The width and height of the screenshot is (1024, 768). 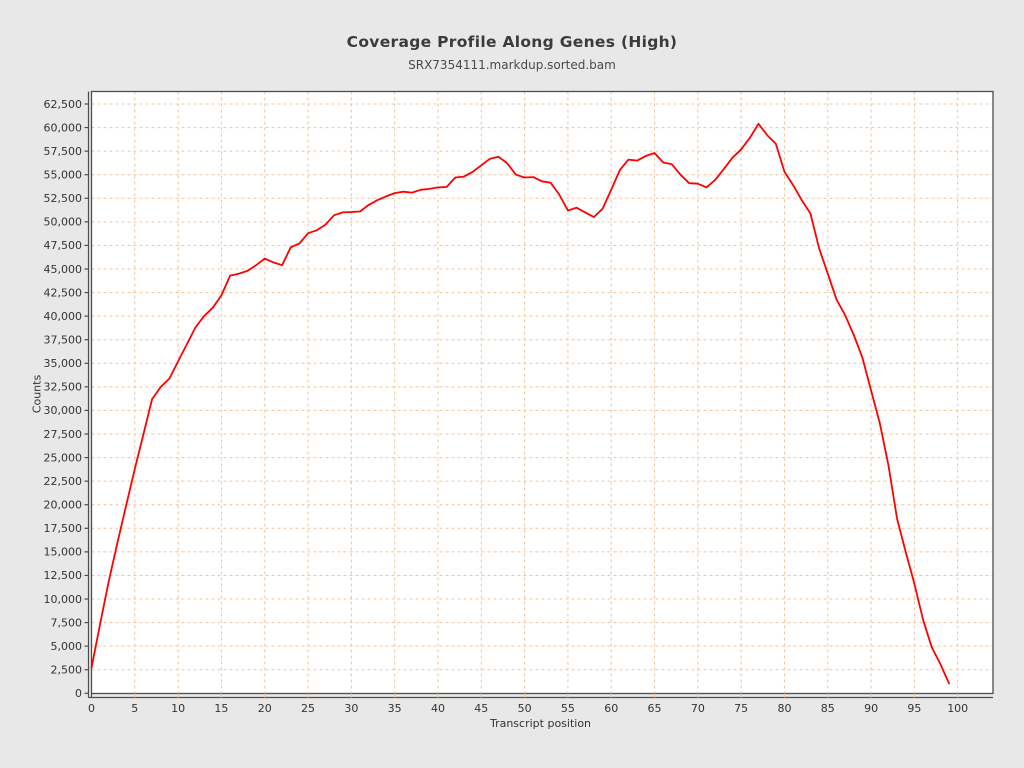 I want to click on x-tick-label: 80, so click(x=784, y=708).